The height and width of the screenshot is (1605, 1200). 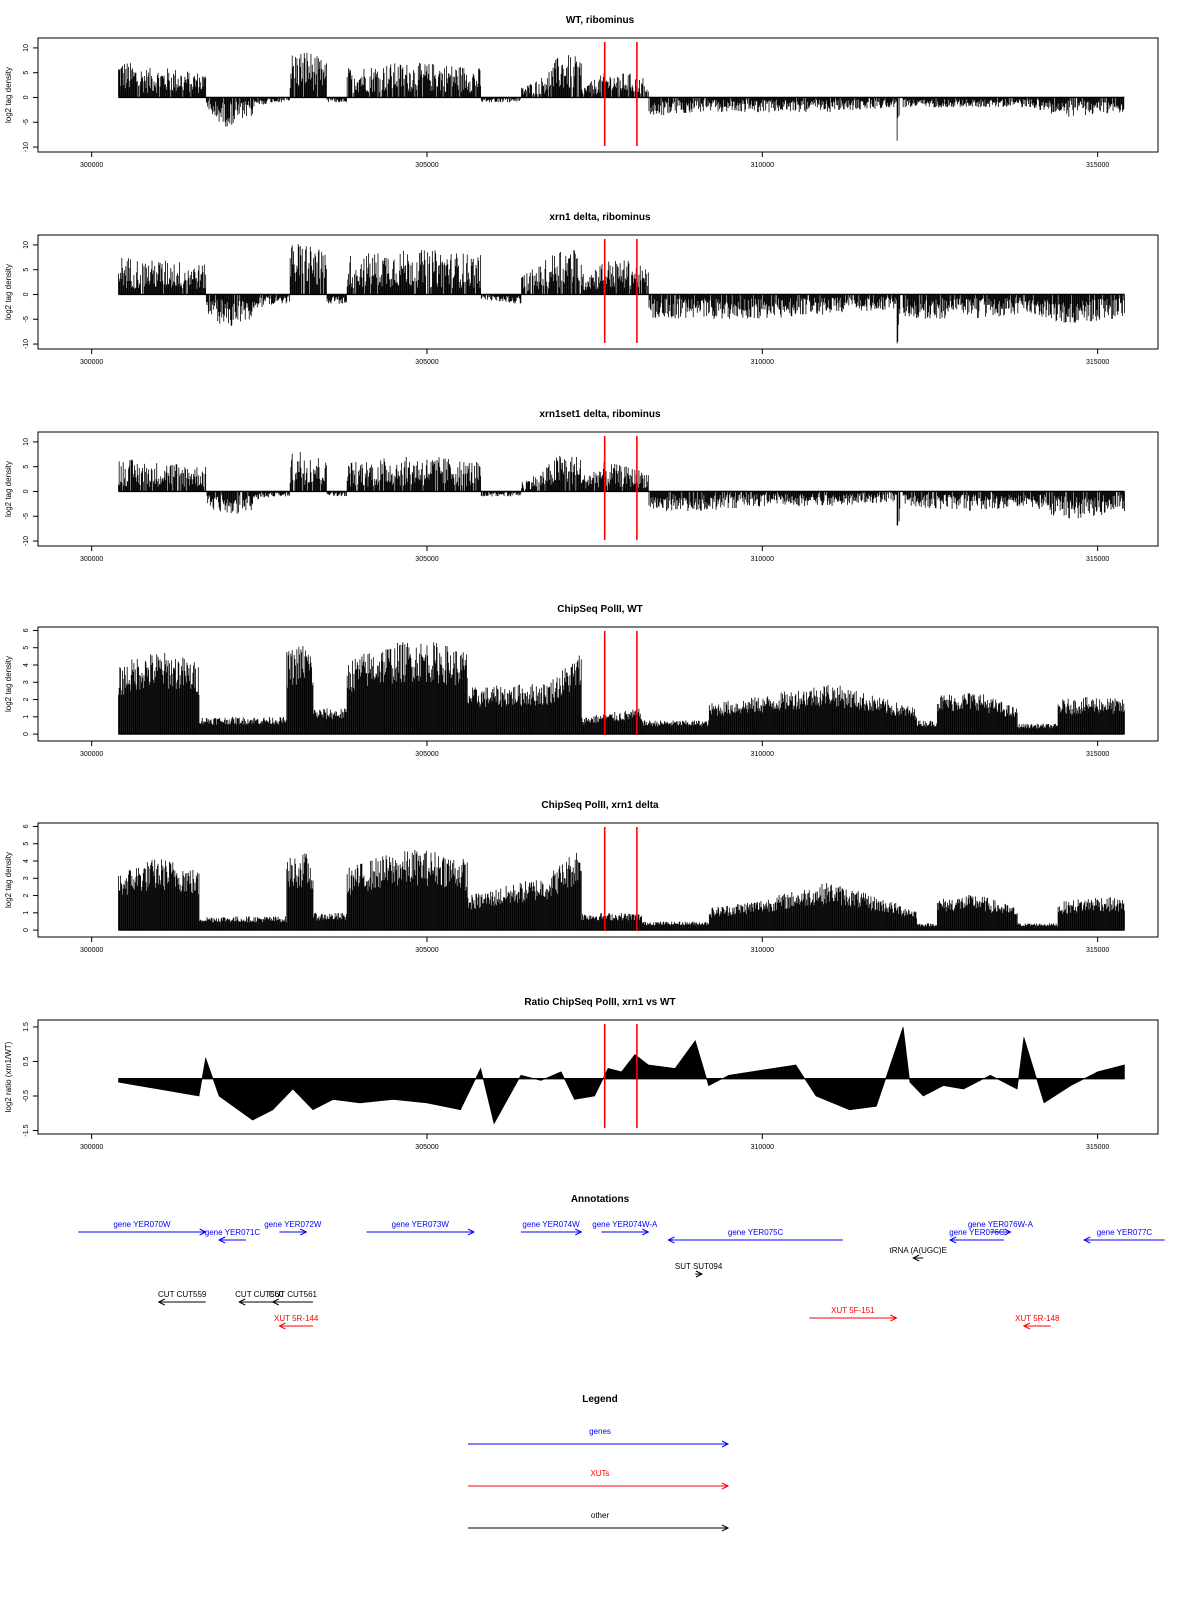 What do you see at coordinates (26, 665) in the screenshot?
I see `y-tick-label: 4` at bounding box center [26, 665].